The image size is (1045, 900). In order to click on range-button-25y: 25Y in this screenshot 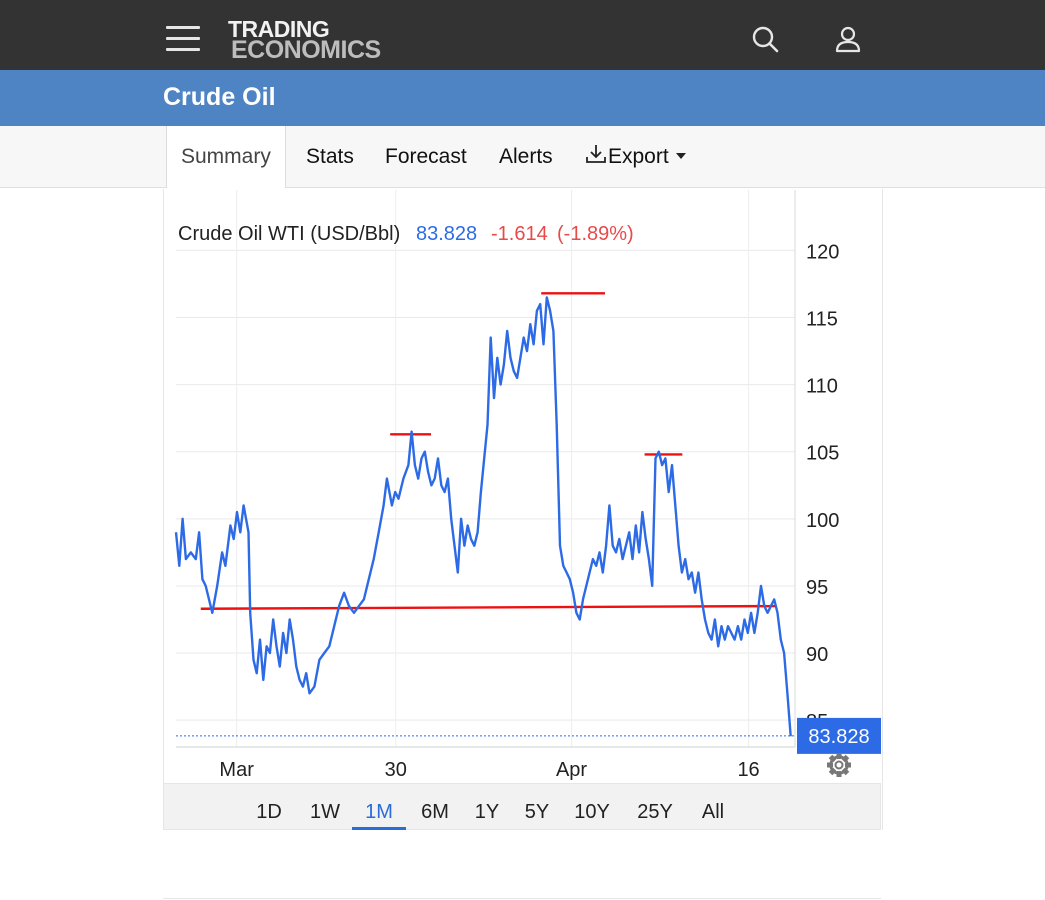, I will do `click(655, 812)`.